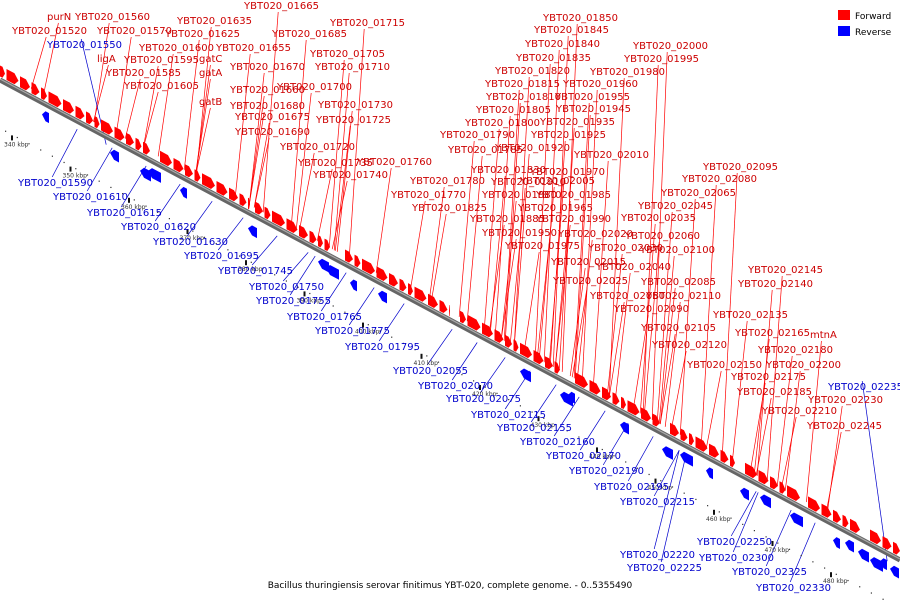  What do you see at coordinates (272, 117) in the screenshot?
I see `gene-label-forward: YBT020_01675` at bounding box center [272, 117].